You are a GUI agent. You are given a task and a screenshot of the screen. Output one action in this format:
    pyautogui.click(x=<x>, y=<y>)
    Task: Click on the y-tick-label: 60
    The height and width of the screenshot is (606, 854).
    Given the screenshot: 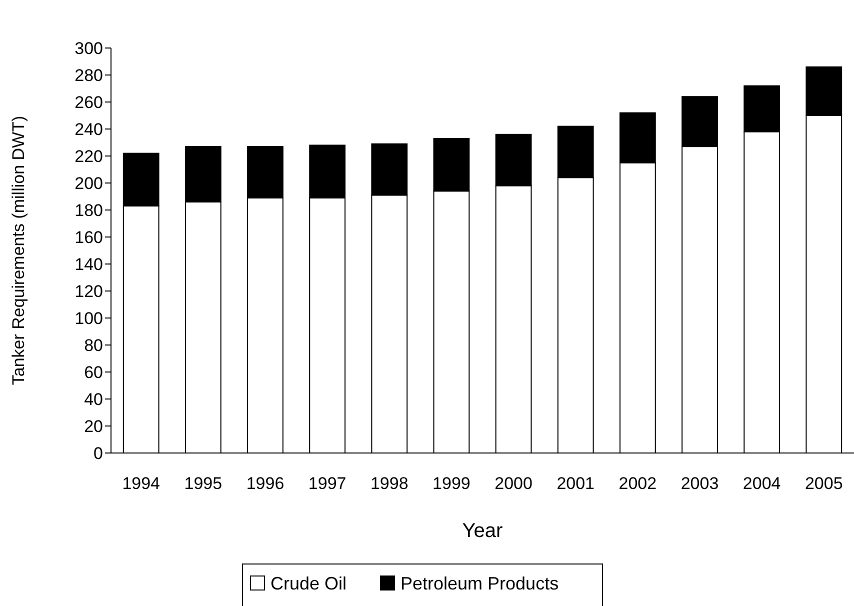 What is the action you would take?
    pyautogui.click(x=93, y=372)
    